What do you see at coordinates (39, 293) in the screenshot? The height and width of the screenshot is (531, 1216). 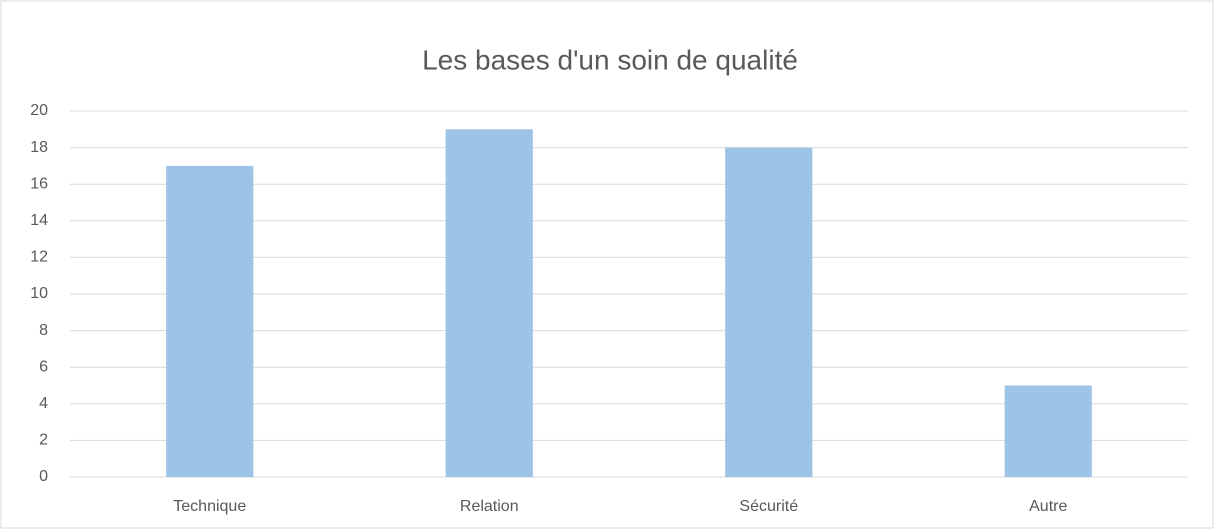 I see `y-tick-label: 10` at bounding box center [39, 293].